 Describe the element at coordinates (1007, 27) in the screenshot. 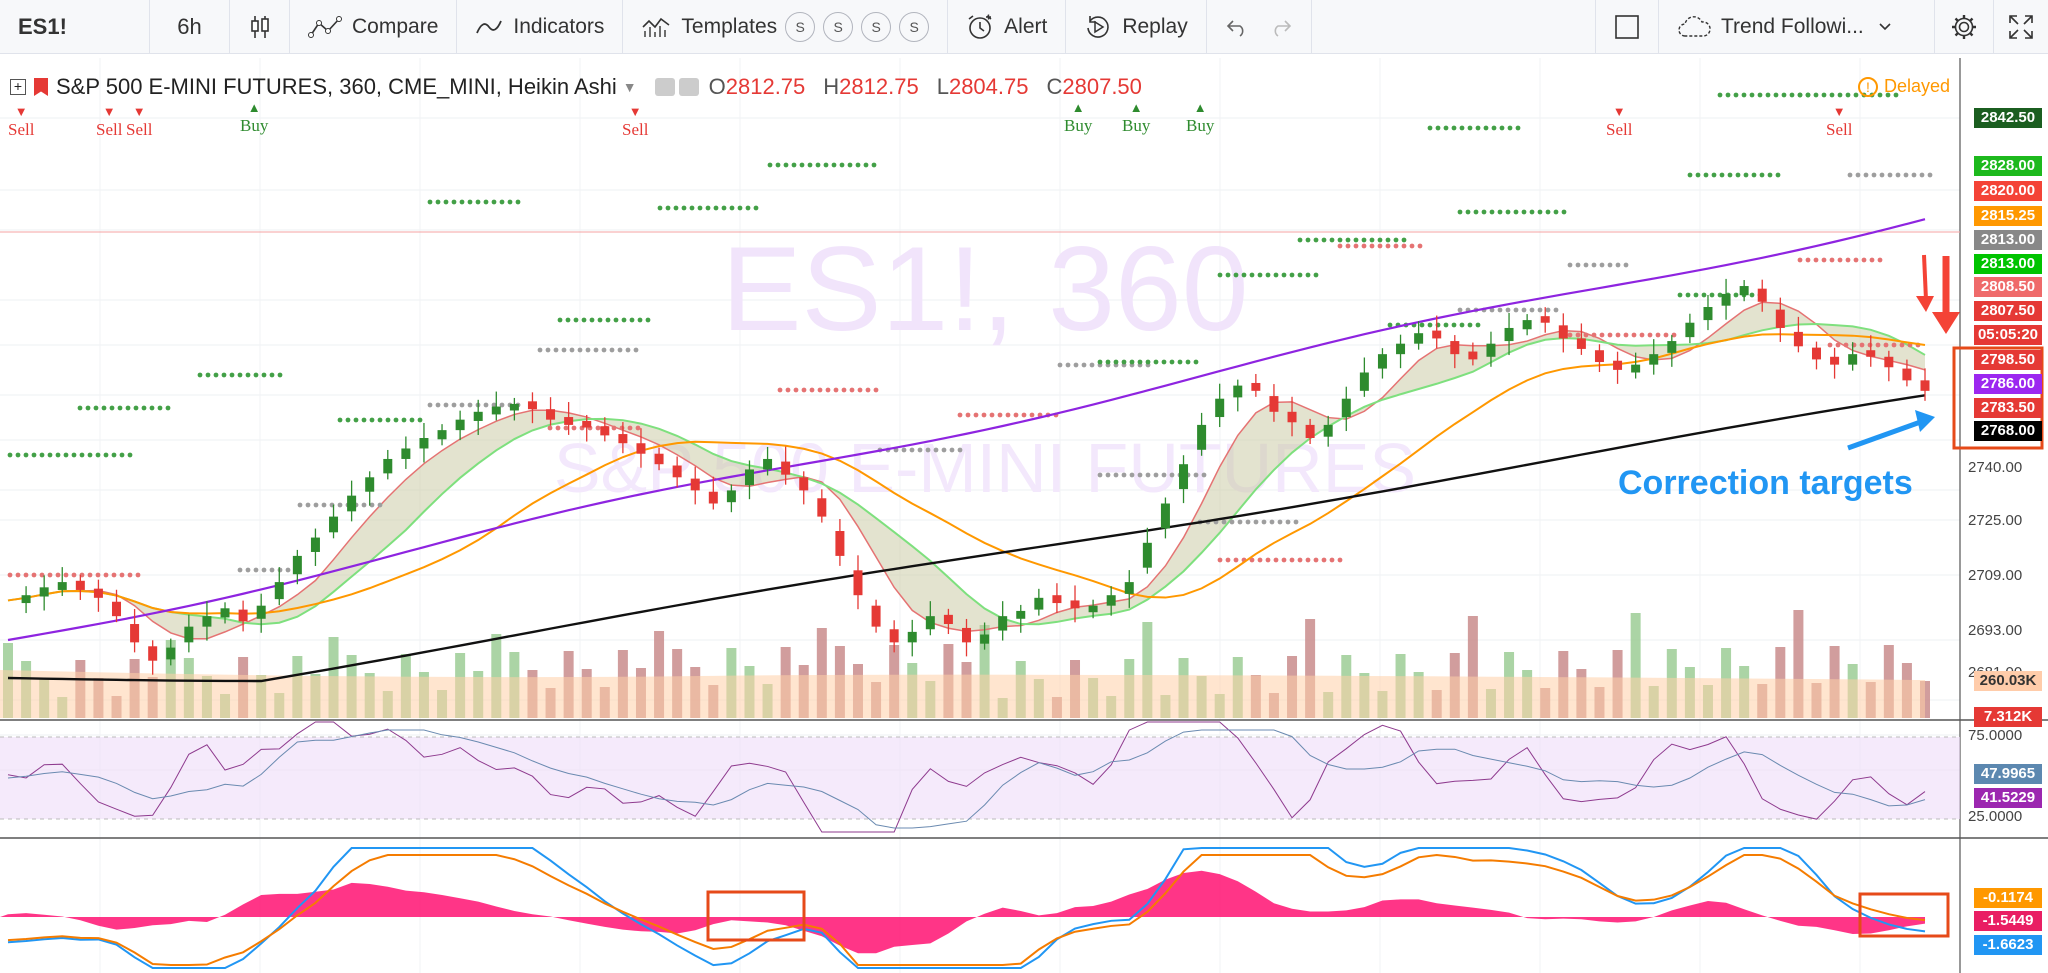

I see `alert-button: Alert` at that location.